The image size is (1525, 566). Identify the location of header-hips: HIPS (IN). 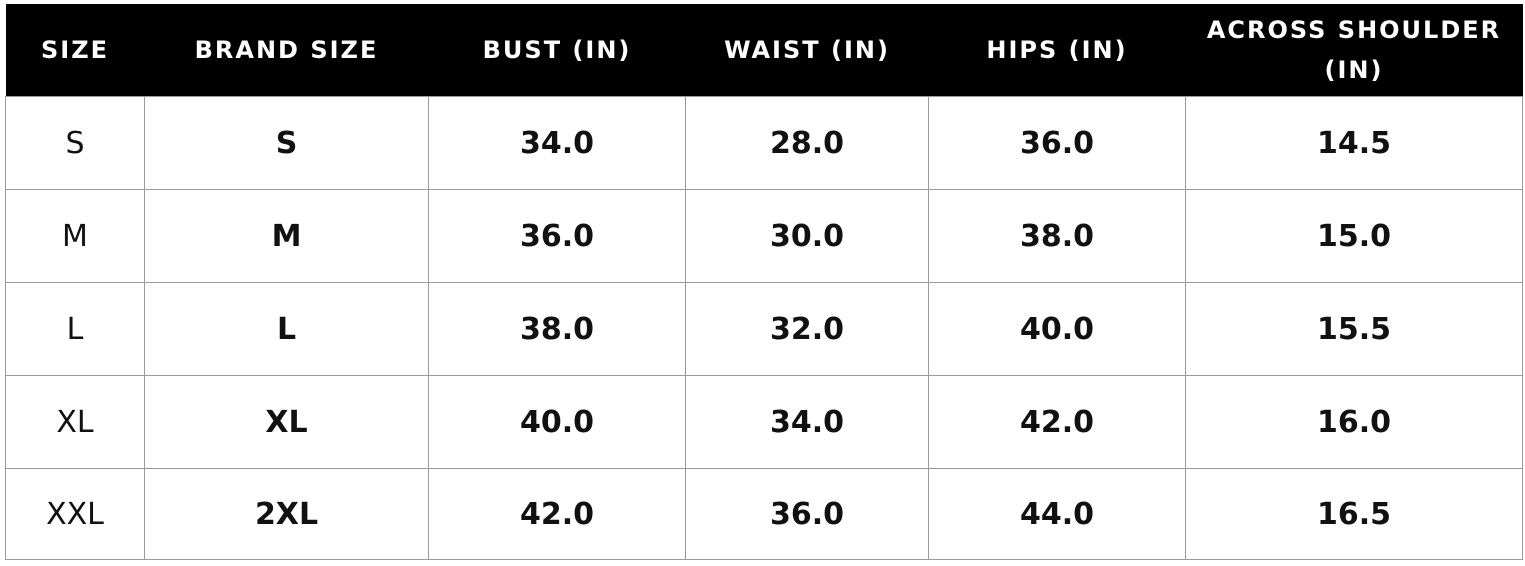
(1057, 50).